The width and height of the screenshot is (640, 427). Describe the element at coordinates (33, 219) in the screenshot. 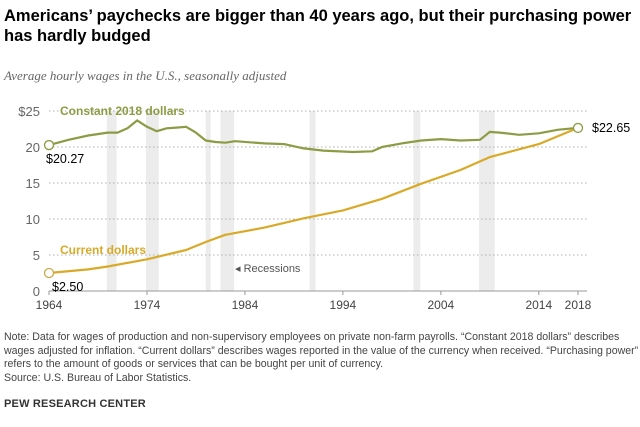

I see `y-tick-label: 10` at that location.